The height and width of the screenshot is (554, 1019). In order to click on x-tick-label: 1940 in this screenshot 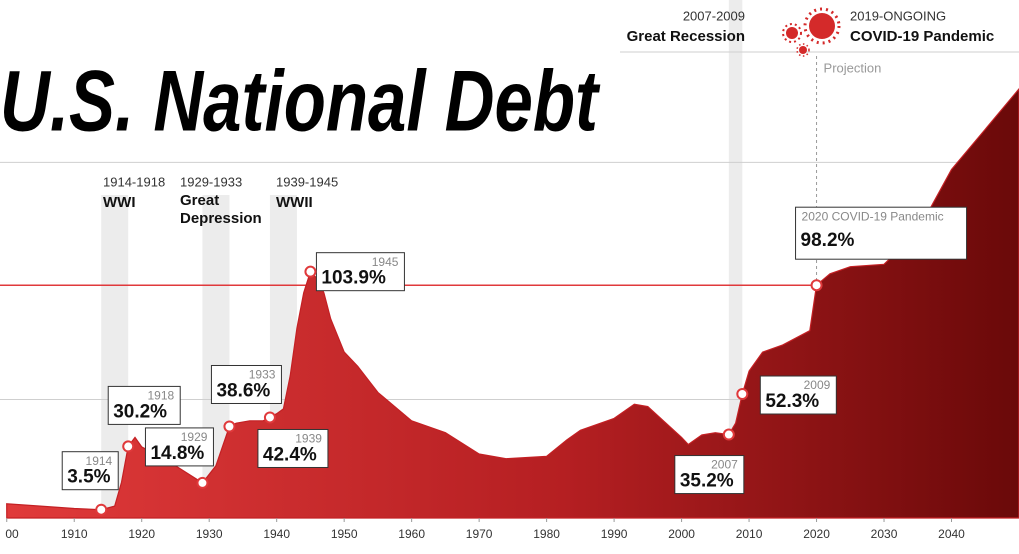, I will do `click(276, 534)`.